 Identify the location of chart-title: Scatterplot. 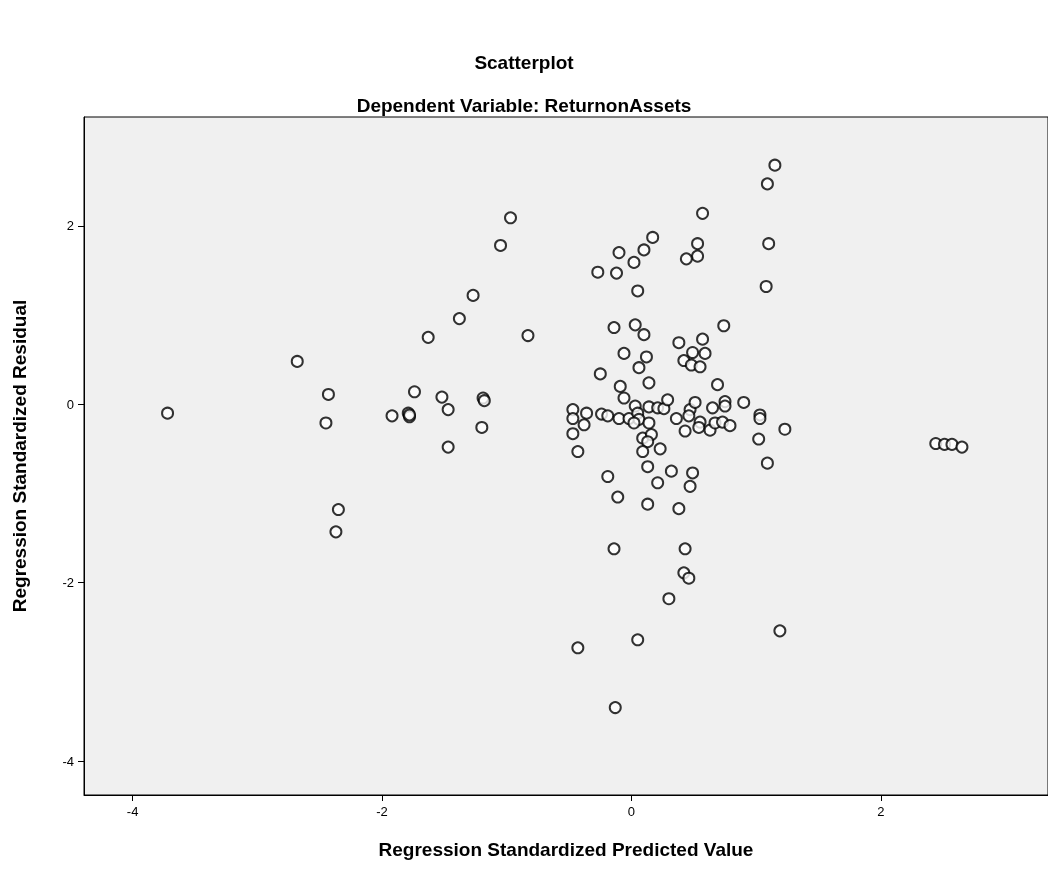
(524, 62).